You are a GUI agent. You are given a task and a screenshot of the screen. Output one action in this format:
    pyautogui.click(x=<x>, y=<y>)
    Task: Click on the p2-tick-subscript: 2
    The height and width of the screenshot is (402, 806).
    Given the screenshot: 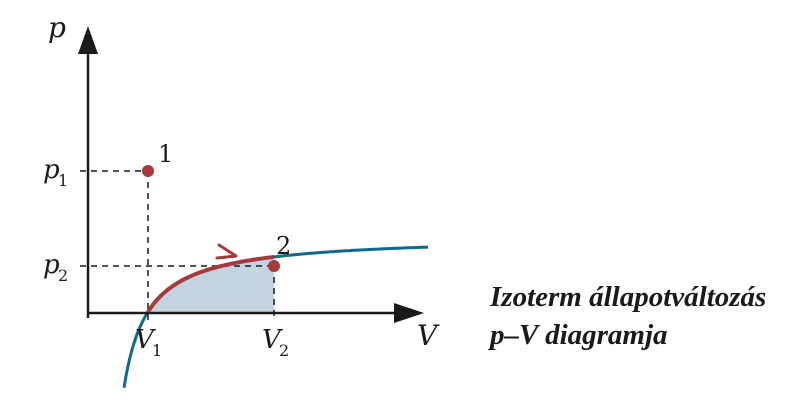 What is the action you would take?
    pyautogui.click(x=63, y=275)
    